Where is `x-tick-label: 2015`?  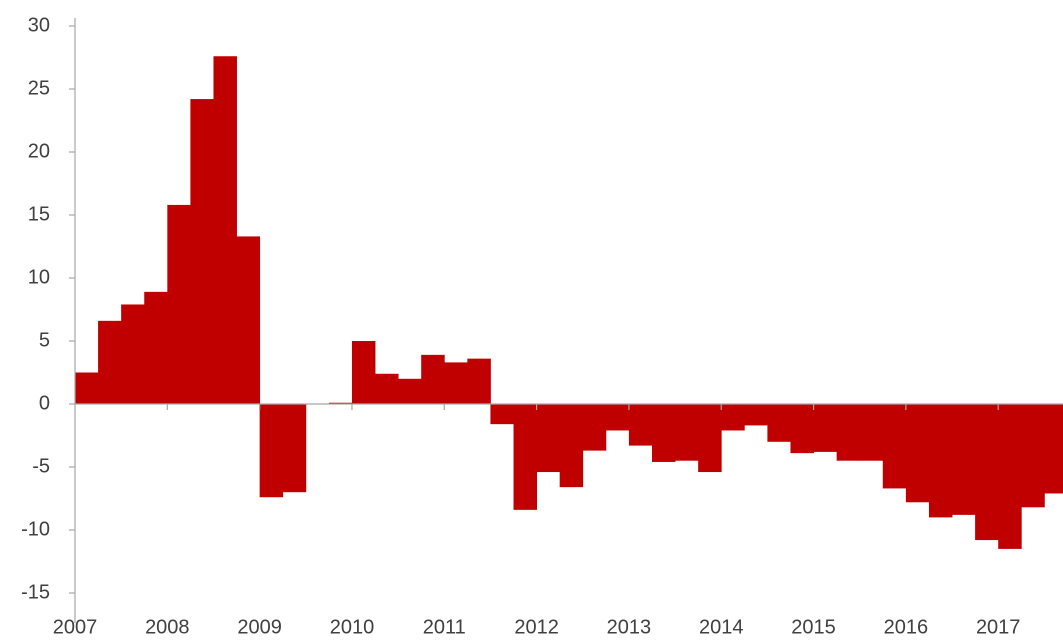
x-tick-label: 2015 is located at coordinates (813, 627).